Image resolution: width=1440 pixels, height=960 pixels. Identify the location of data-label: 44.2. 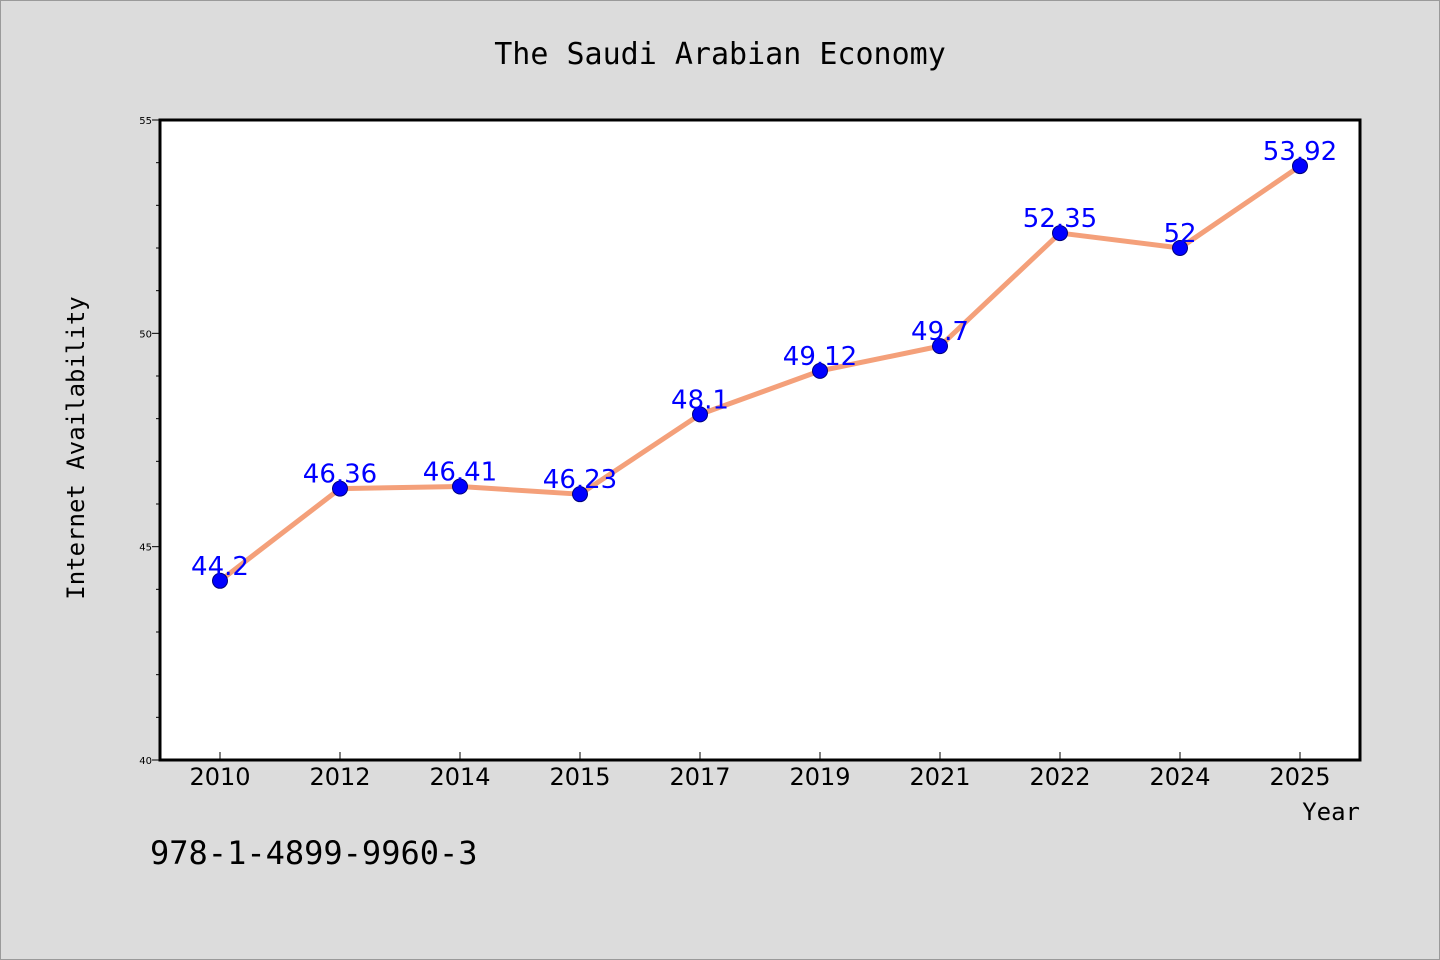
(220, 567).